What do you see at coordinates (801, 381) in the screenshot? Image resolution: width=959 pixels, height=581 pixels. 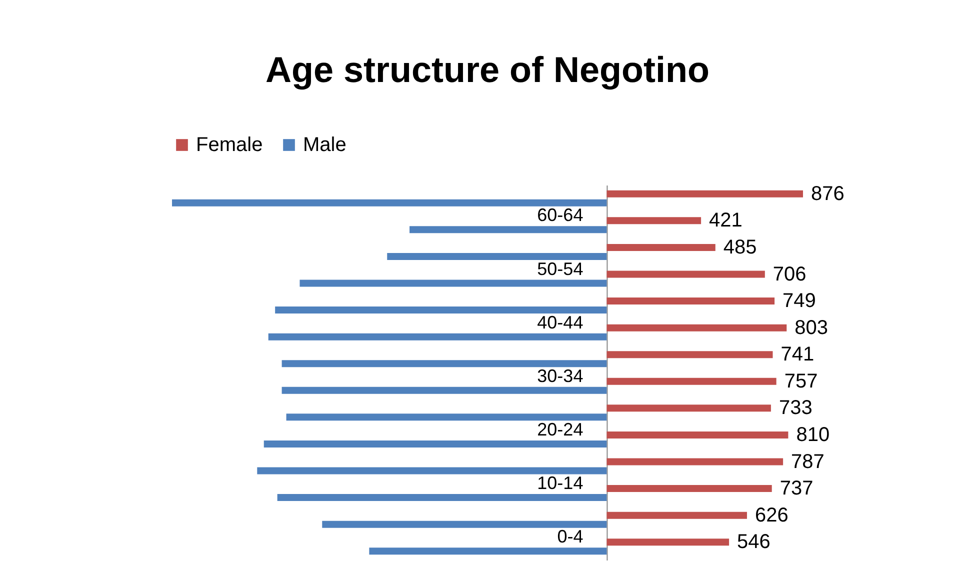 I see `data-label: 757` at bounding box center [801, 381].